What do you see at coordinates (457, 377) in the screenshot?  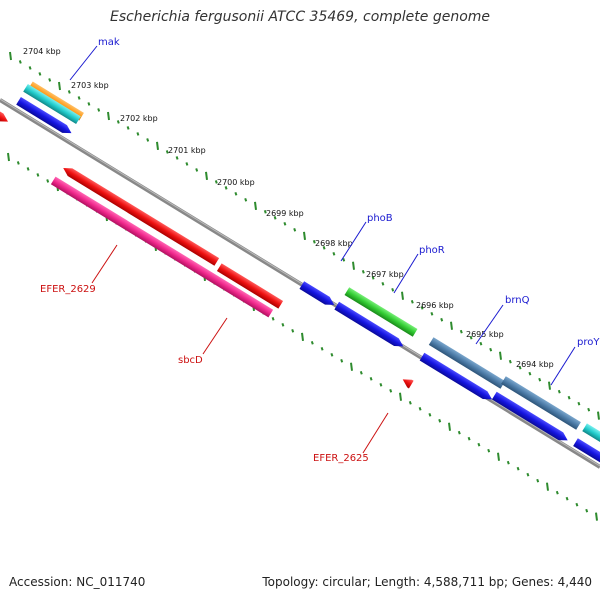 I see `gene-bar-blue-brnq-strand` at bounding box center [457, 377].